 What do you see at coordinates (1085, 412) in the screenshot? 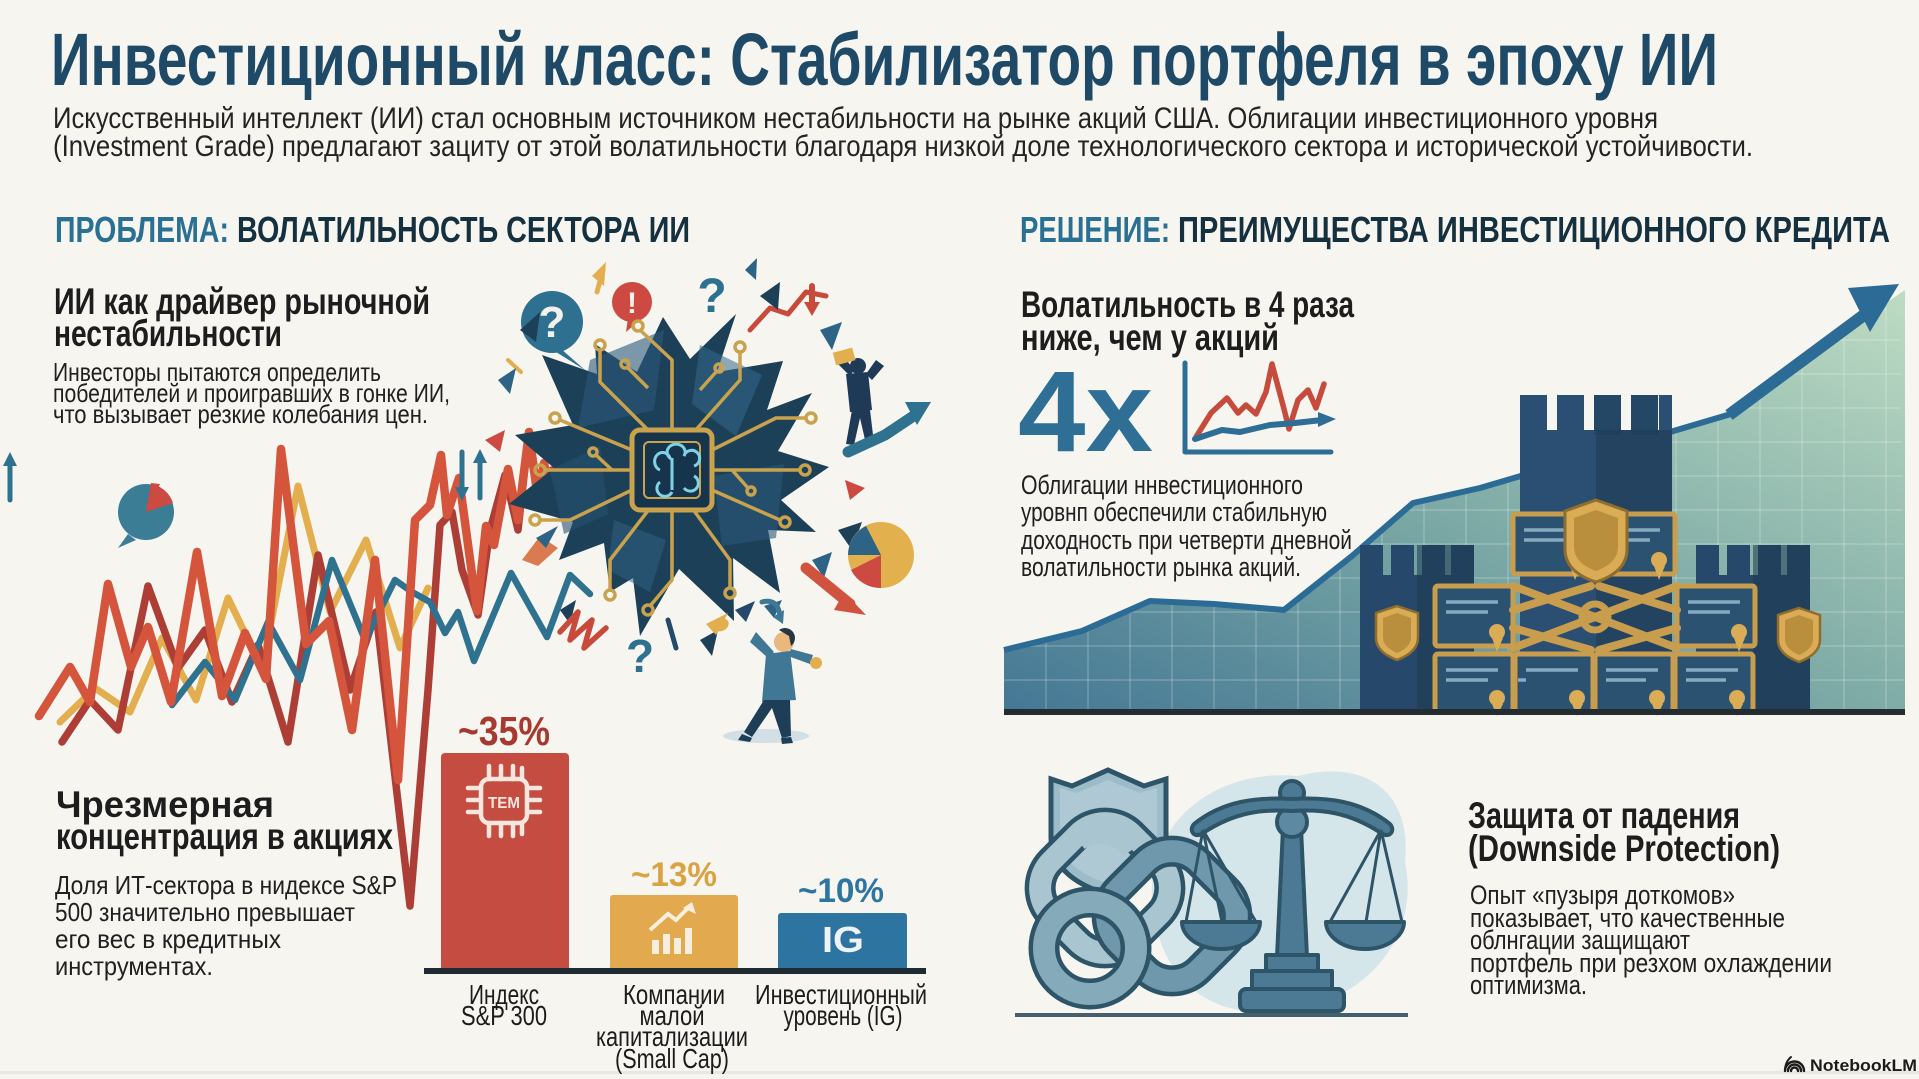
I see `svg-text: 4x` at bounding box center [1085, 412].